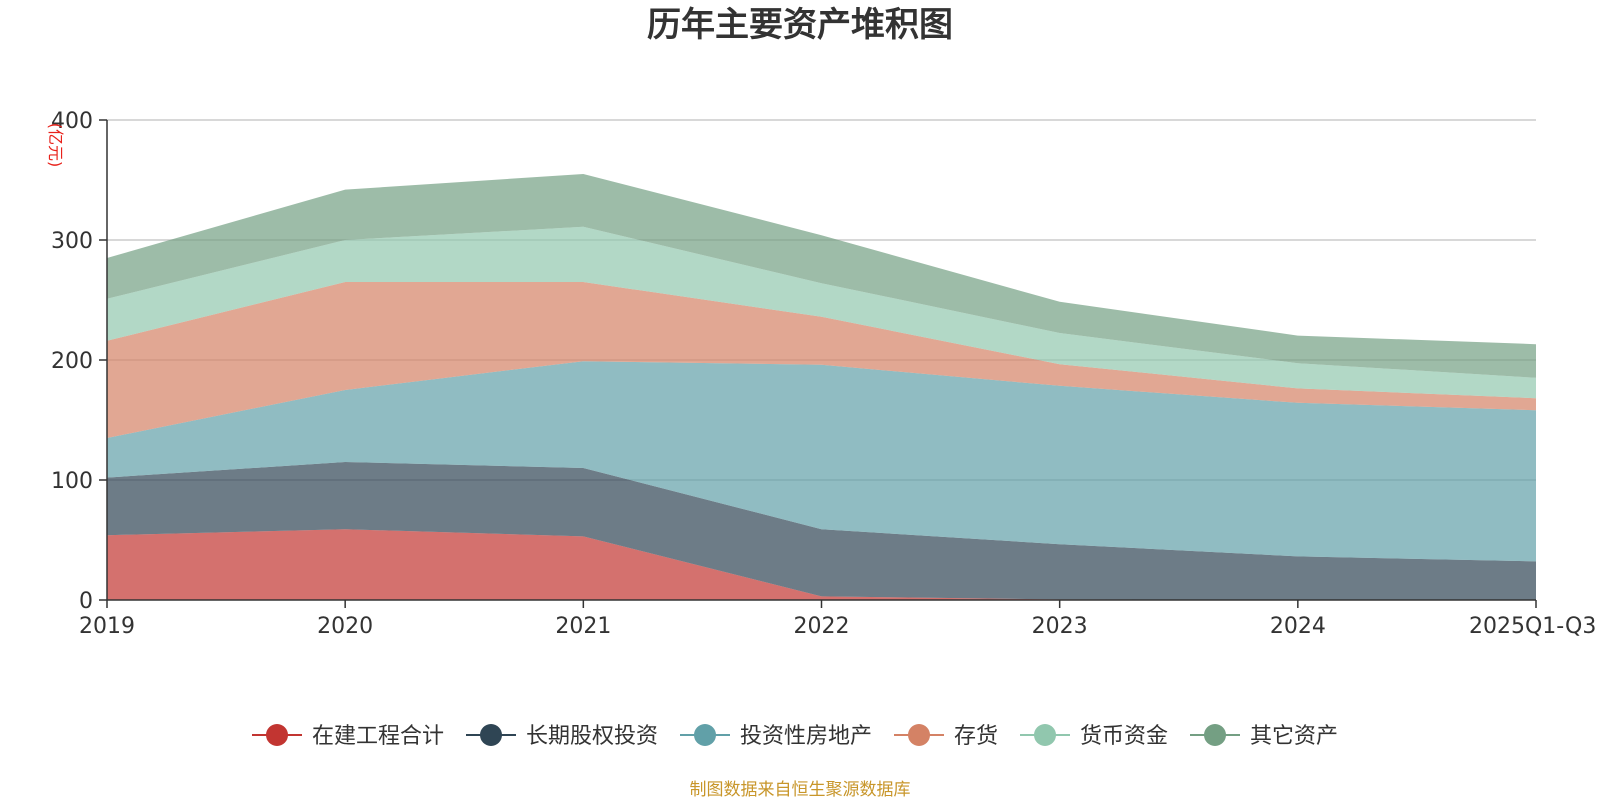 Image resolution: width=1600 pixels, height=800 pixels. I want to click on legend-item-1: 在建工程合计, so click(348, 736).